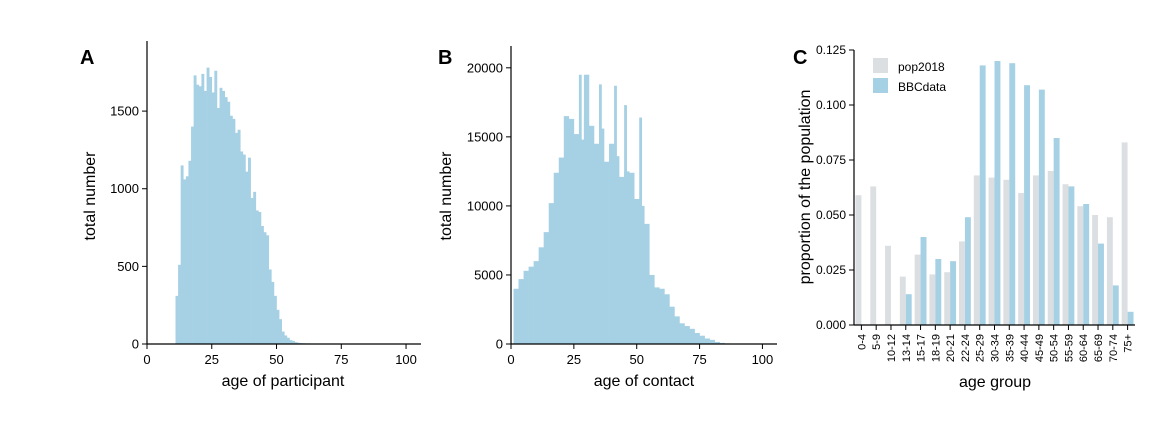  What do you see at coordinates (892, 348) in the screenshot?
I see `panel-c-x-tick-label: 10-12` at bounding box center [892, 348].